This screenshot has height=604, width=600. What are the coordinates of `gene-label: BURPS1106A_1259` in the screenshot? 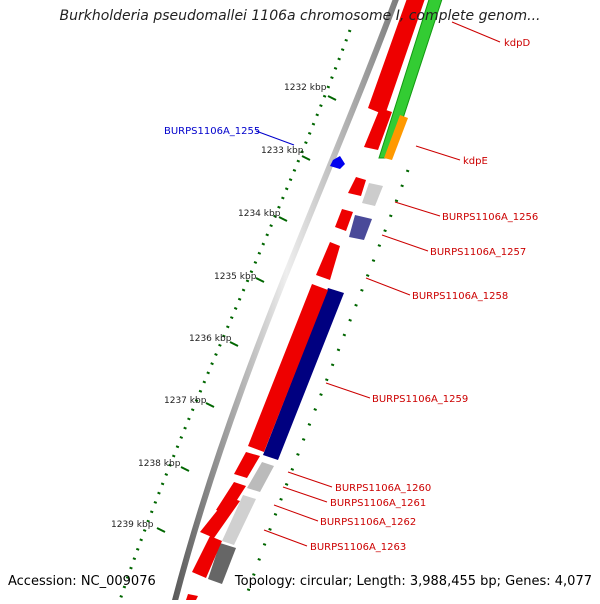 It's located at (420, 399).